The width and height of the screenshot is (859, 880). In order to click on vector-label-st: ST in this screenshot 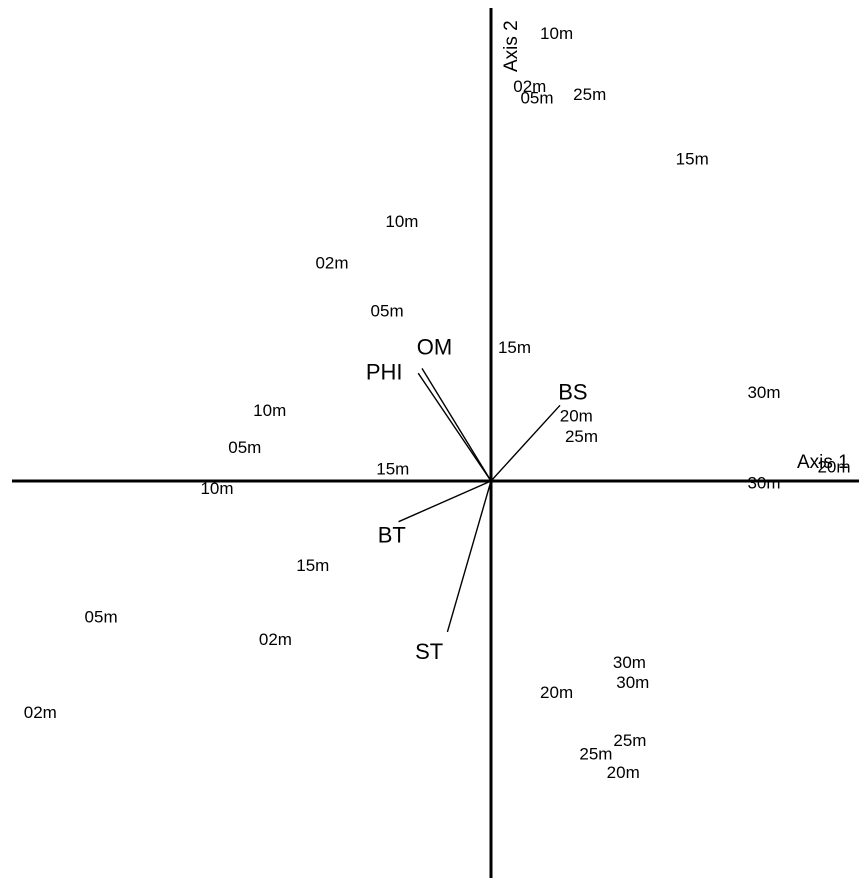, I will do `click(429, 651)`.